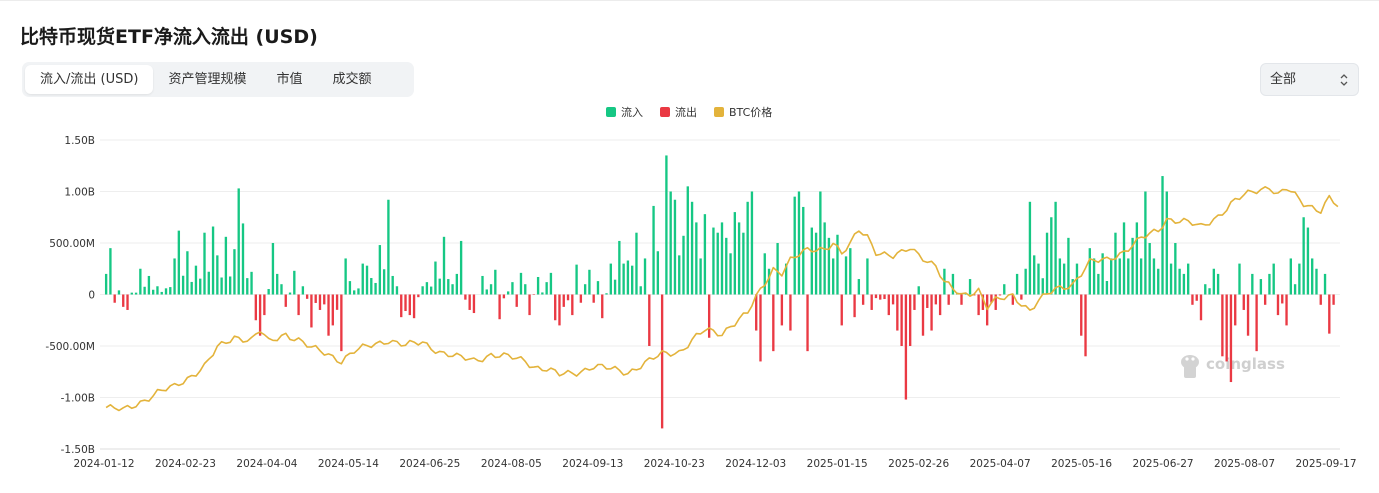  What do you see at coordinates (289, 79) in the screenshot?
I see `tab-market-cap: 市值` at bounding box center [289, 79].